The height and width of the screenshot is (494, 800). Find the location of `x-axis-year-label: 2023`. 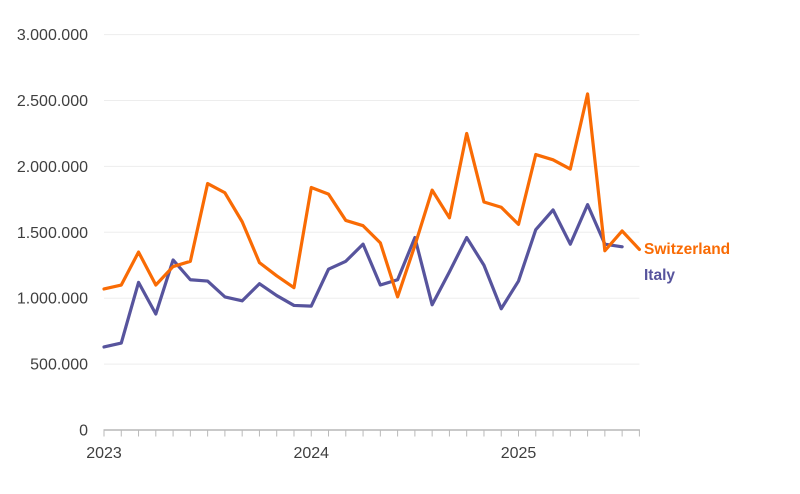

x-axis-year-label: 2023 is located at coordinates (104, 453).